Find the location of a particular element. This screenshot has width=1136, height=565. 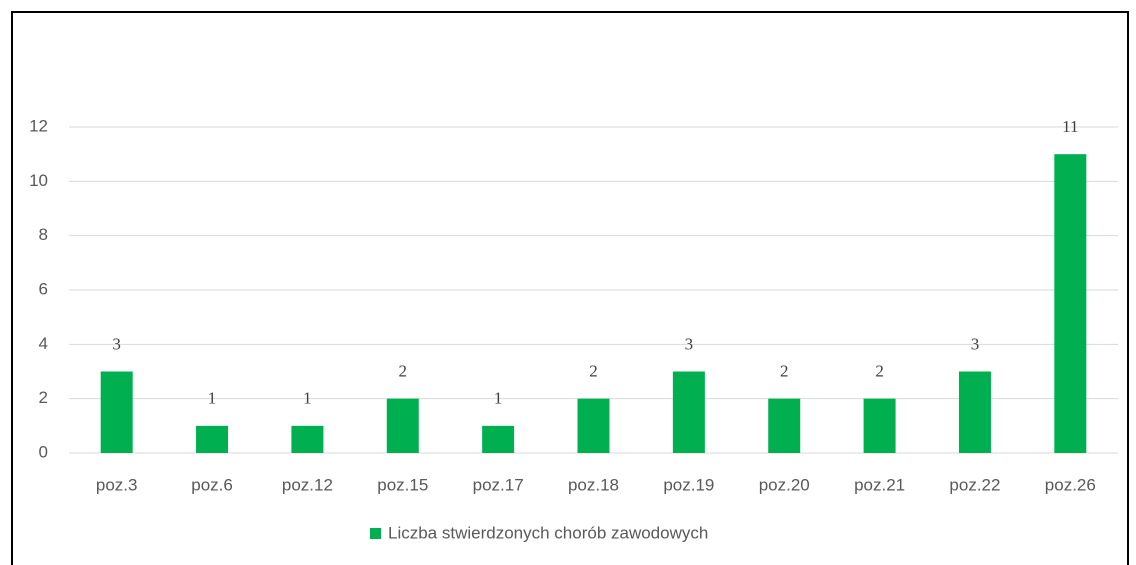

x-tick-label: poz.18 is located at coordinates (593, 484).